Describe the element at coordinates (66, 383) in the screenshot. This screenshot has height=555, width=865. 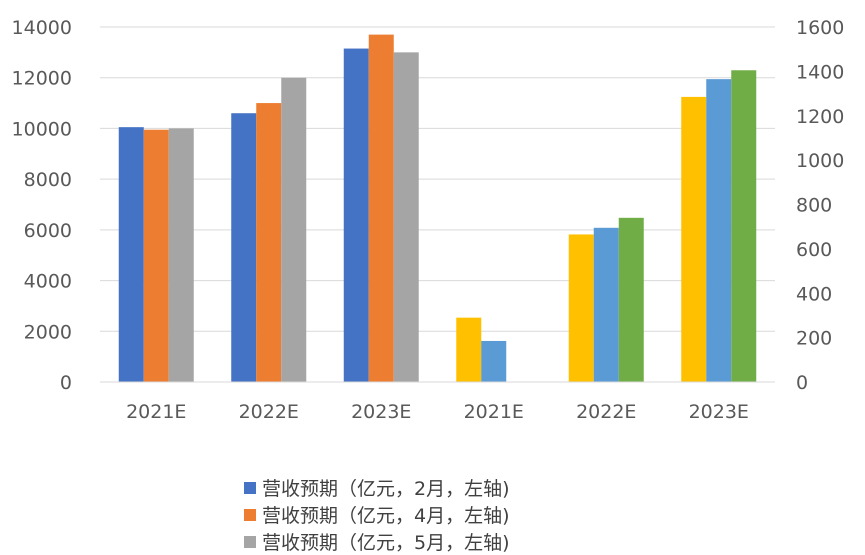
I see `left-tick-label: 0` at that location.